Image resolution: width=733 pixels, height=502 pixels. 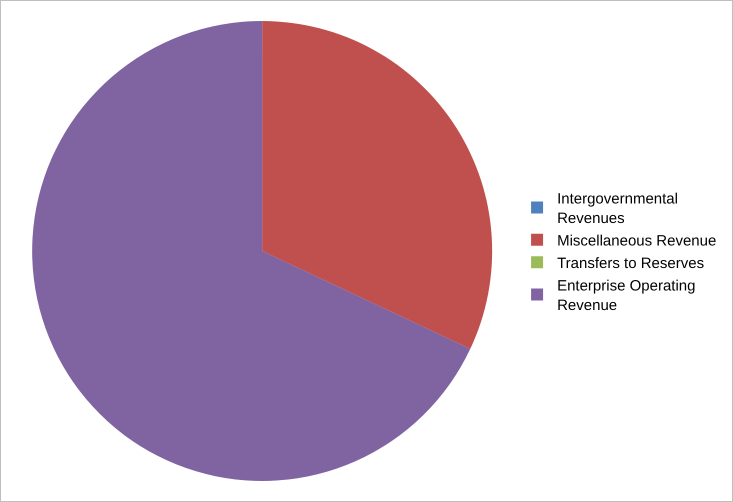 I want to click on legend-label: Transfers to Reserves, so click(x=630, y=263).